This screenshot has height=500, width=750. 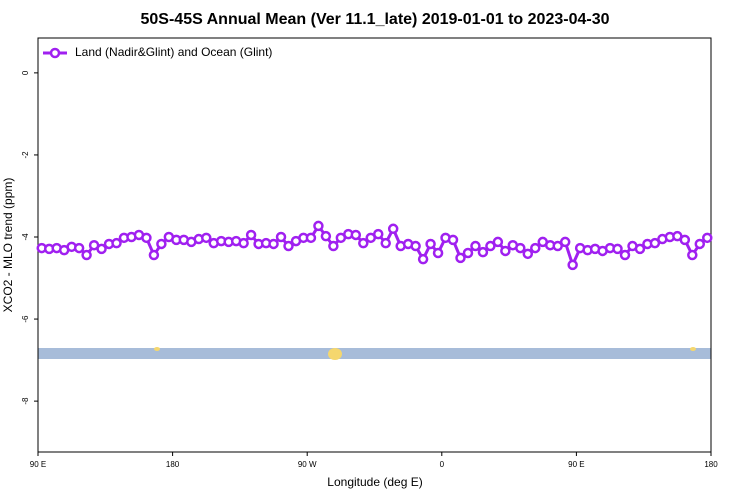 What do you see at coordinates (25, 72) in the screenshot?
I see `y-tick-label: 0` at bounding box center [25, 72].